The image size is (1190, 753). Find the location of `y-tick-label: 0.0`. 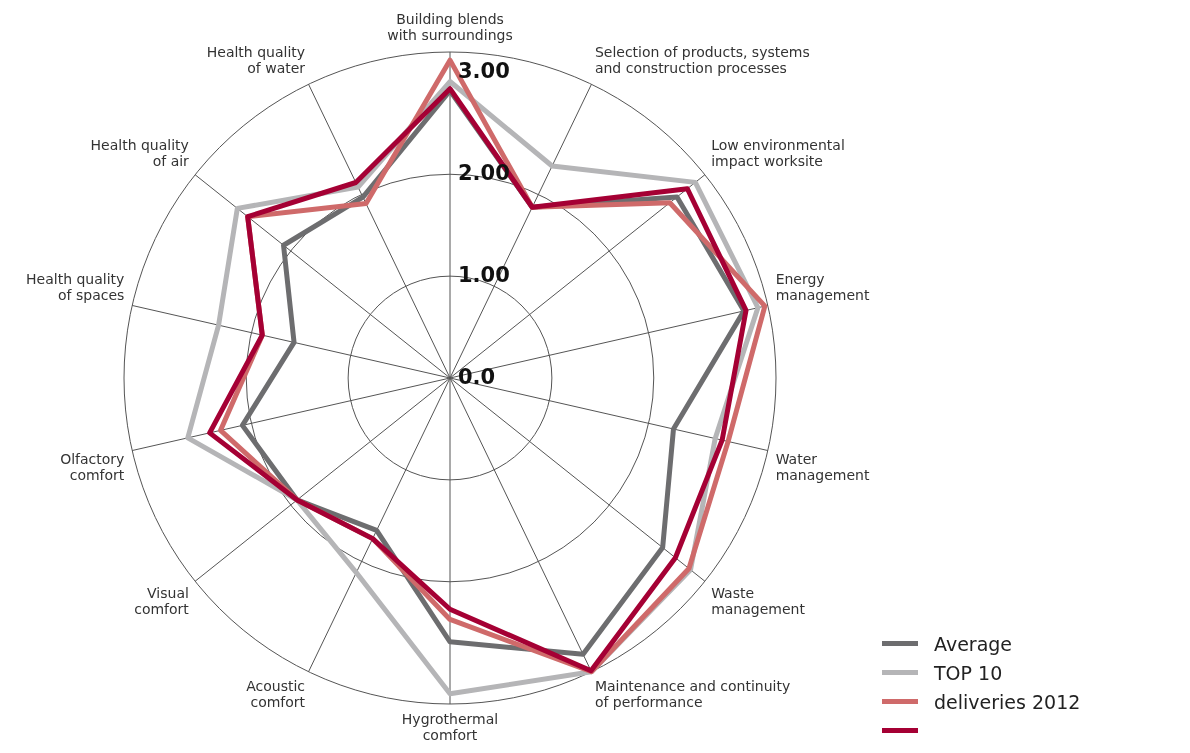

y-tick-label: 0.0 is located at coordinates (477, 377).